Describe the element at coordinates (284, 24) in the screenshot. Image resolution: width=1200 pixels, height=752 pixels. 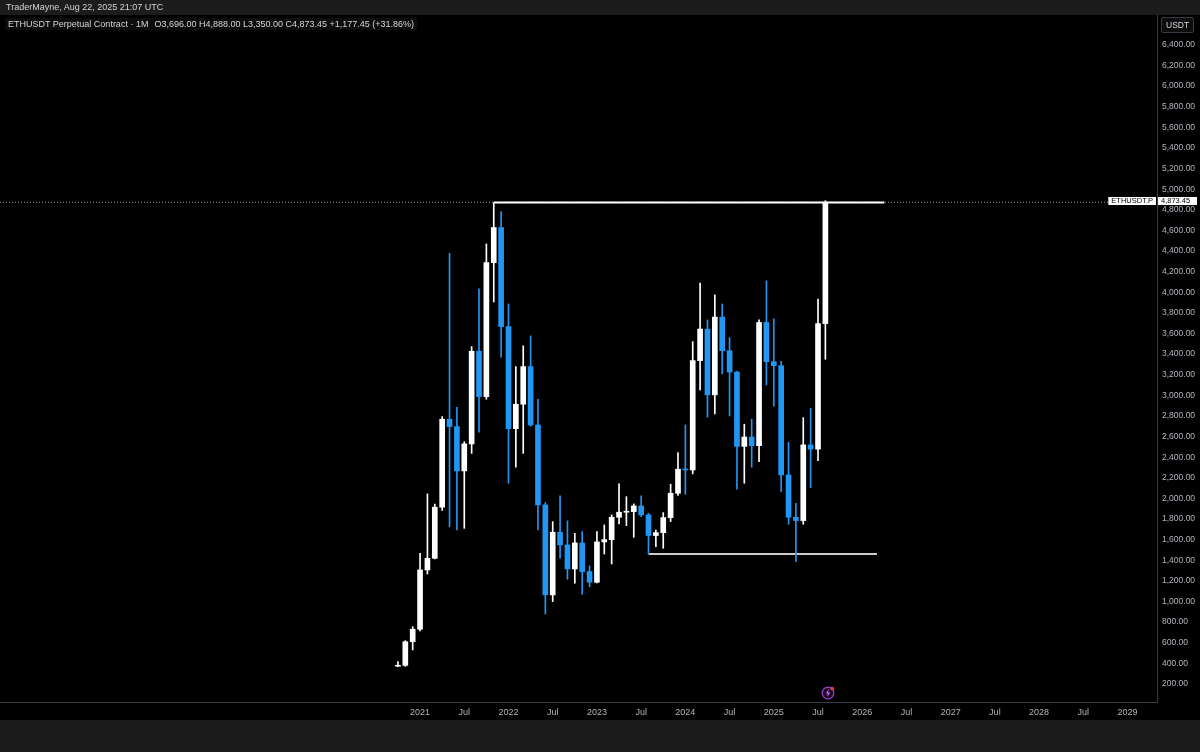
I see `text: O3,696.00 H4,888.00 L3,350.00 C4,873.45 +1,177.45 (+31.86%)` at that location.